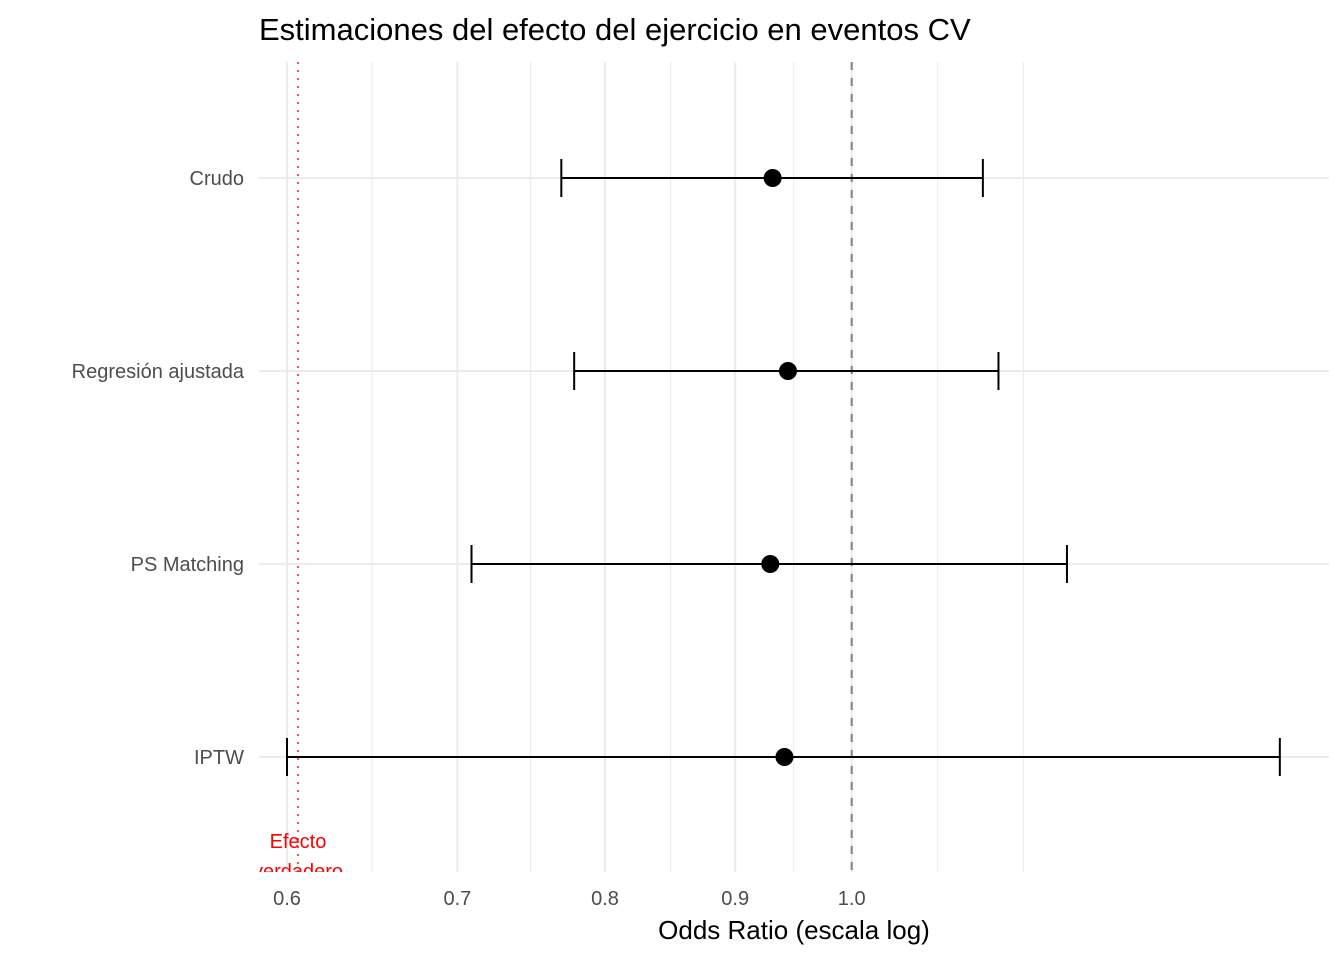  I want to click on annotation-verdadero: verdadero, so click(298, 872).